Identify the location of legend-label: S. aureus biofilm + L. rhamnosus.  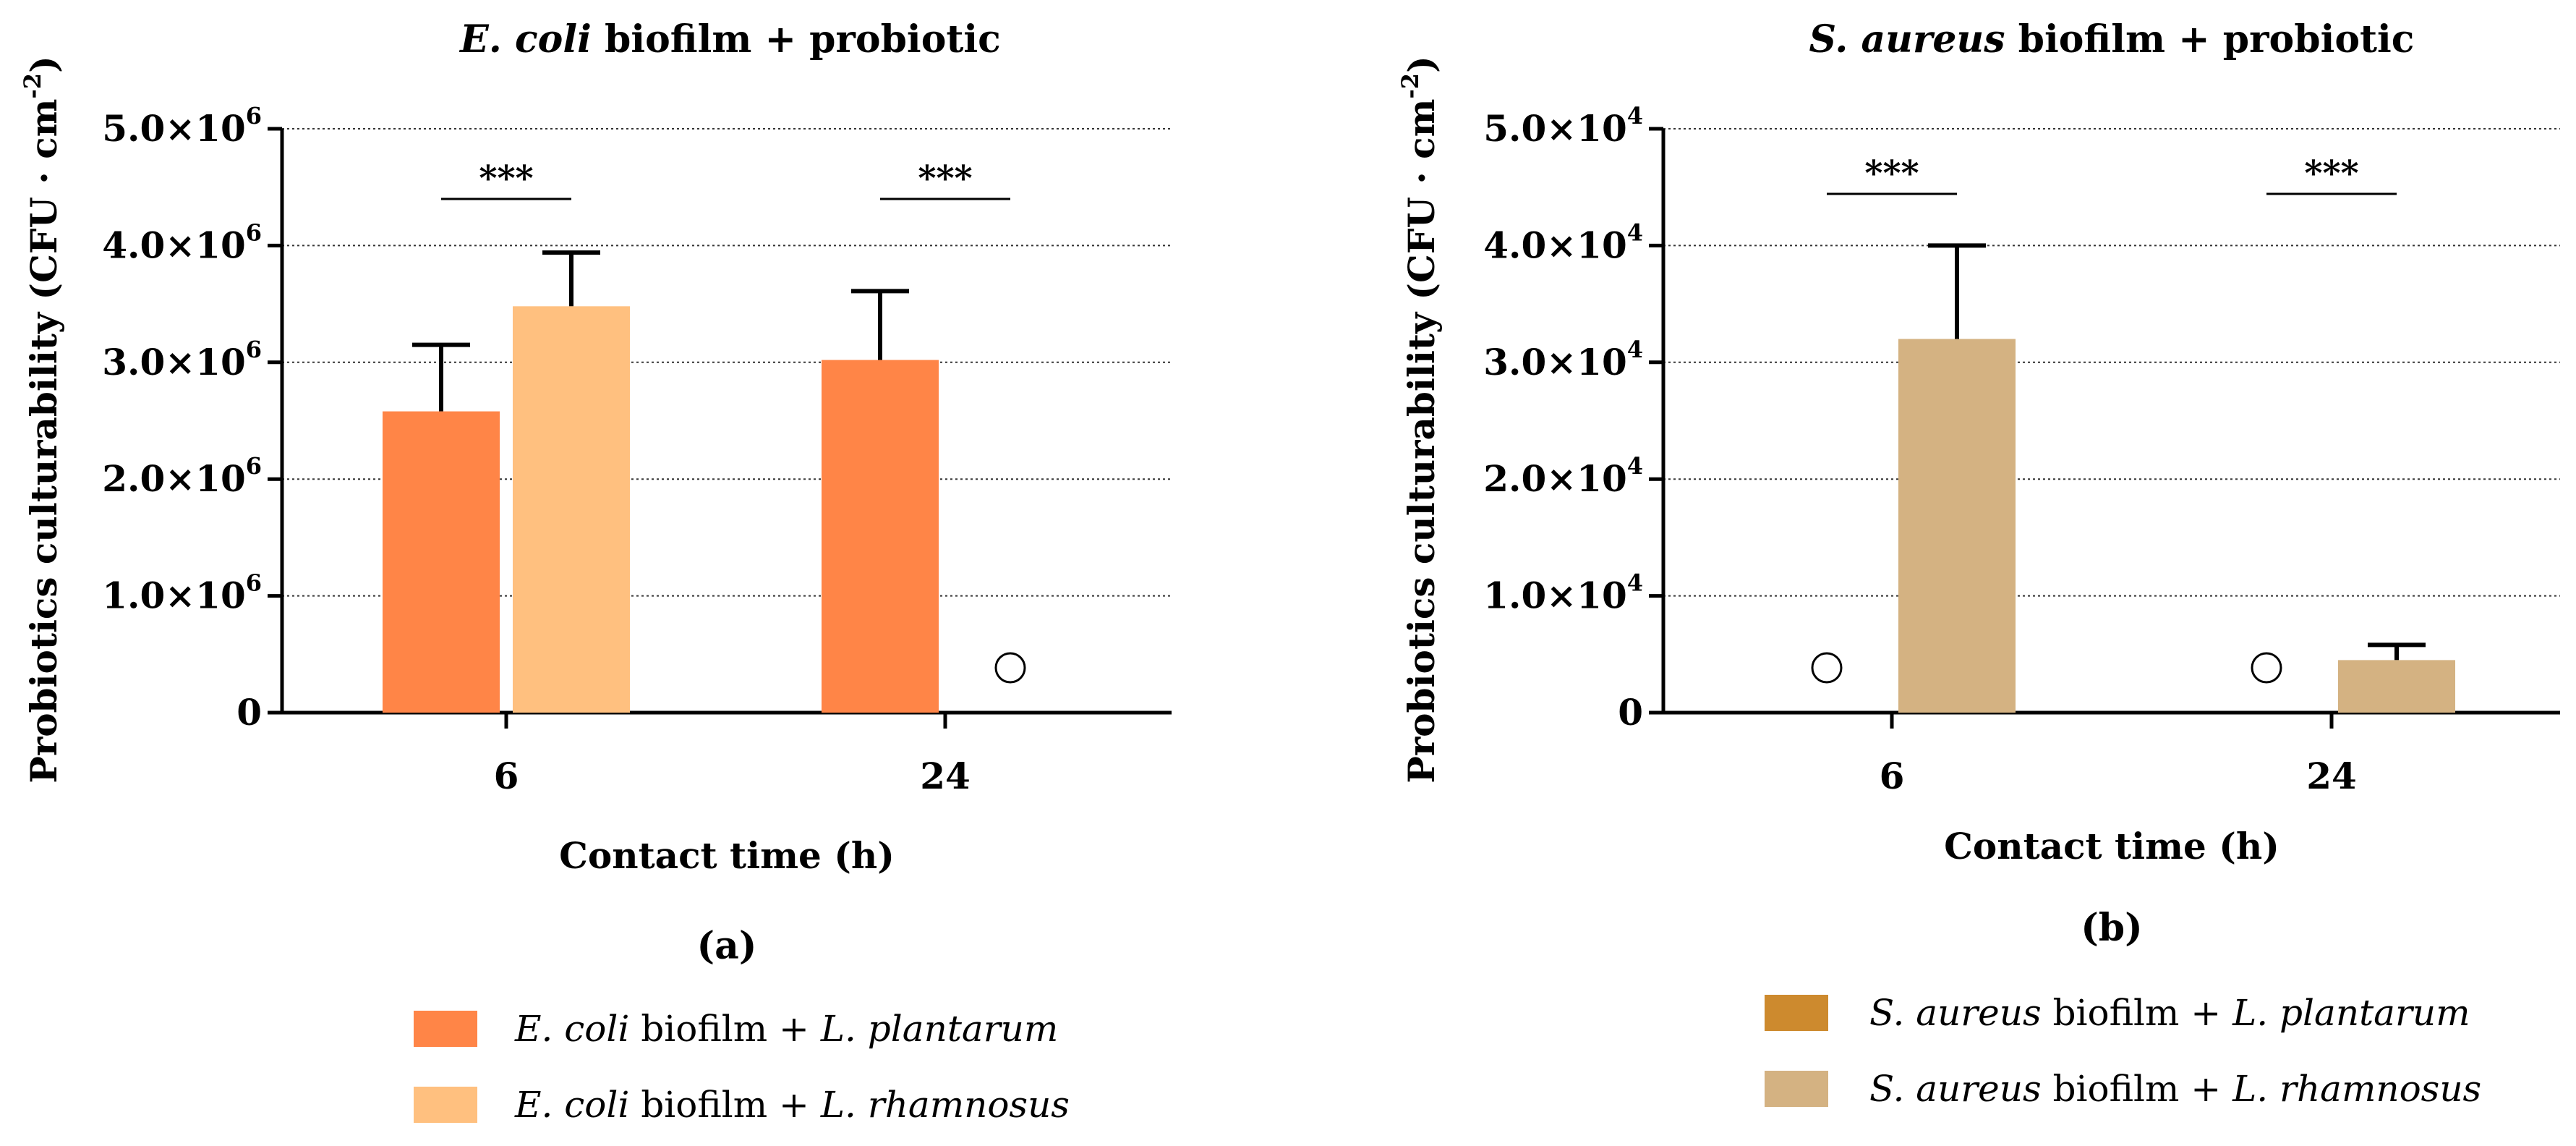
(2175, 1089).